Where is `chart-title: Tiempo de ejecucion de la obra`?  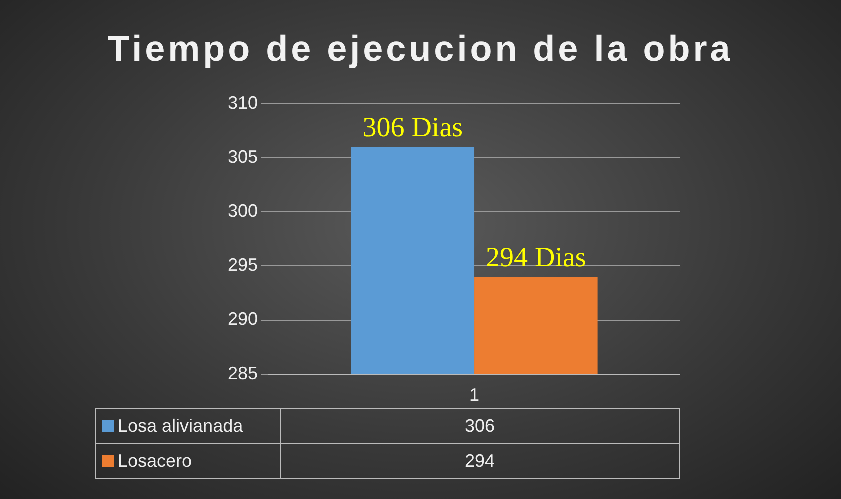
chart-title: Tiempo de ejecucion de la obra is located at coordinates (420, 49).